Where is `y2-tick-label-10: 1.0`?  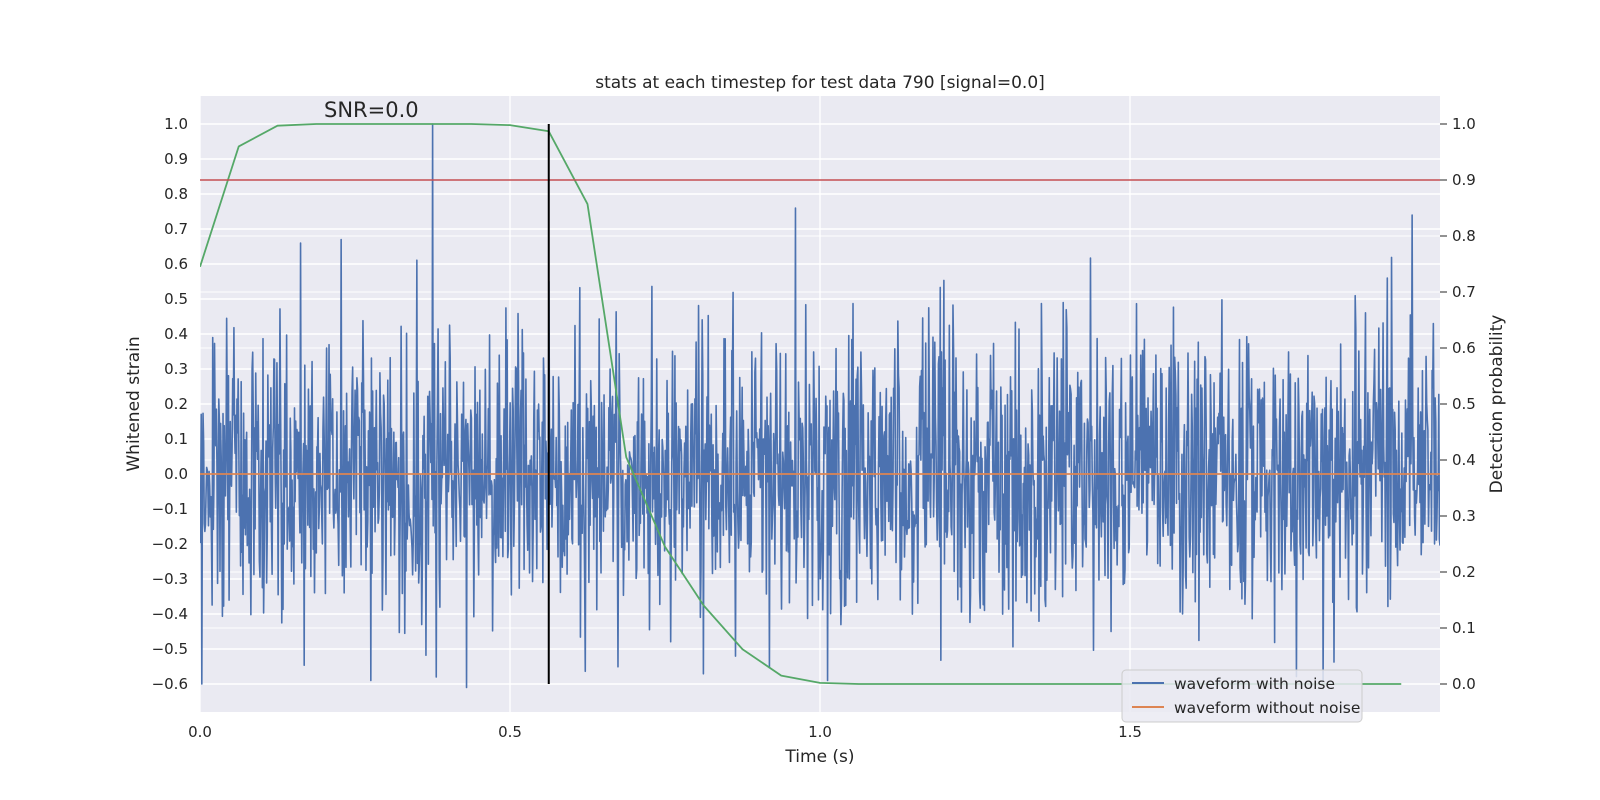
y2-tick-label-10: 1.0 is located at coordinates (1464, 124).